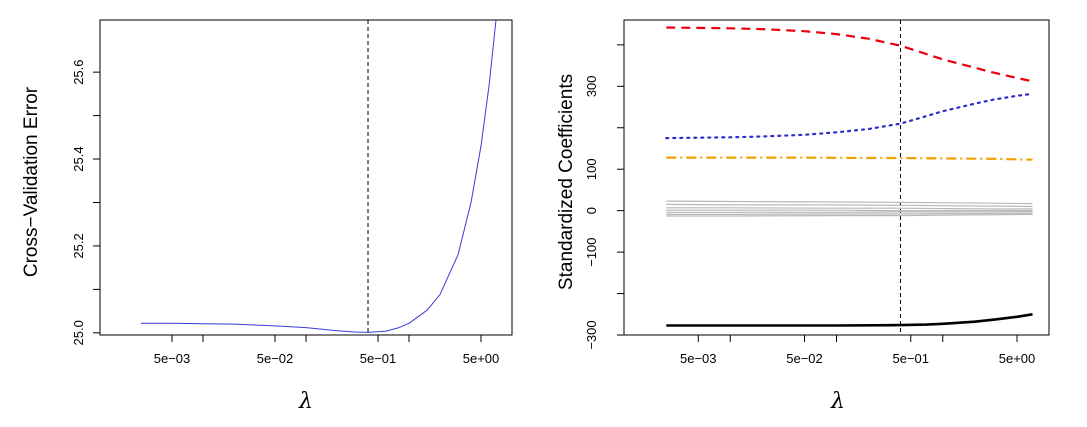  I want to click on y-axis-title: Standardized Coefficients, so click(566, 182).